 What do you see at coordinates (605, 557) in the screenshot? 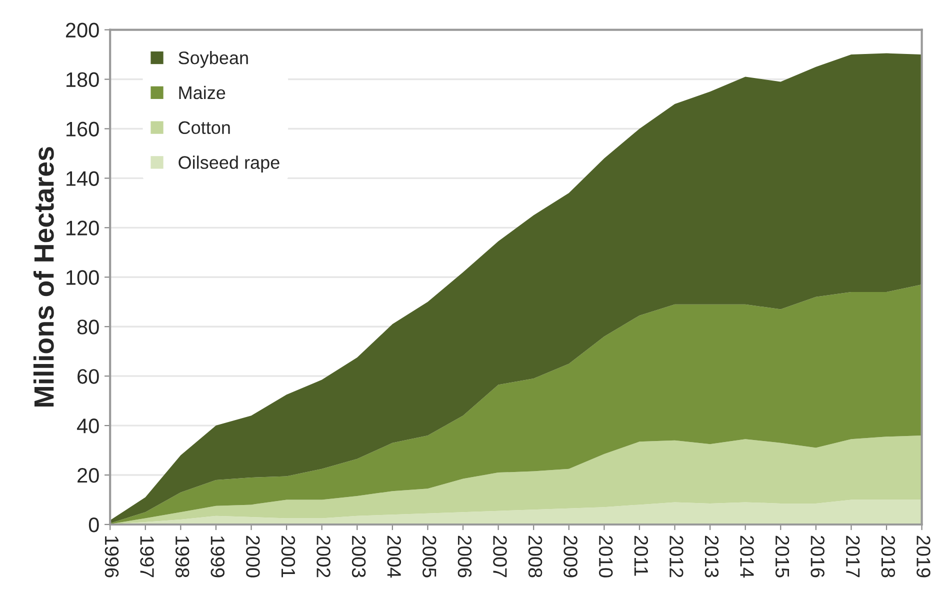
I see `x-tick-label: 2010` at bounding box center [605, 557].